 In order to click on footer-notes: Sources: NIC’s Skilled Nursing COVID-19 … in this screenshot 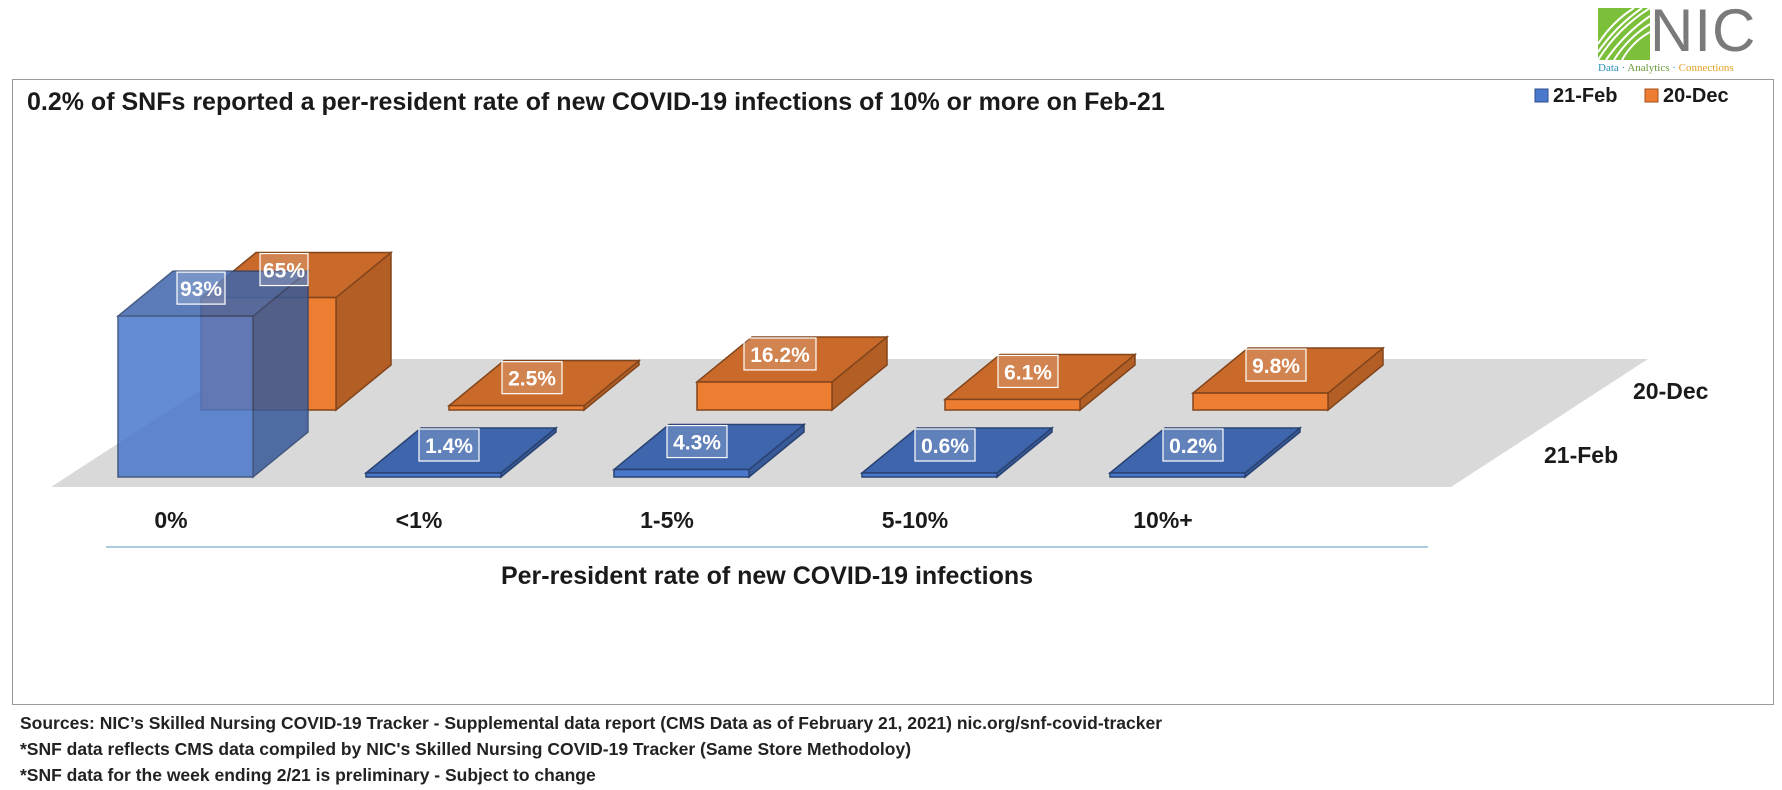, I will do `click(591, 749)`.